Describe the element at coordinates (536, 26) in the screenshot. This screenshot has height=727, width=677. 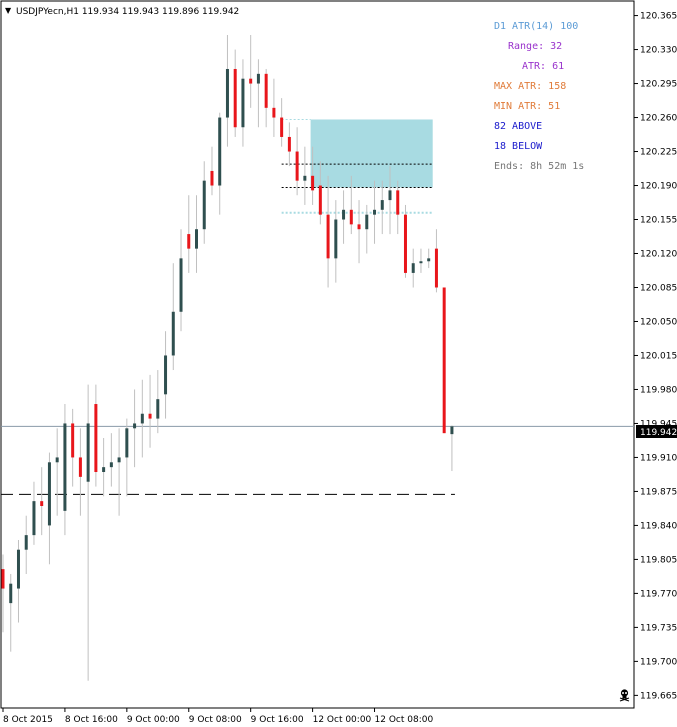
I see `indicator-line: D1 ATR(14) 100` at that location.